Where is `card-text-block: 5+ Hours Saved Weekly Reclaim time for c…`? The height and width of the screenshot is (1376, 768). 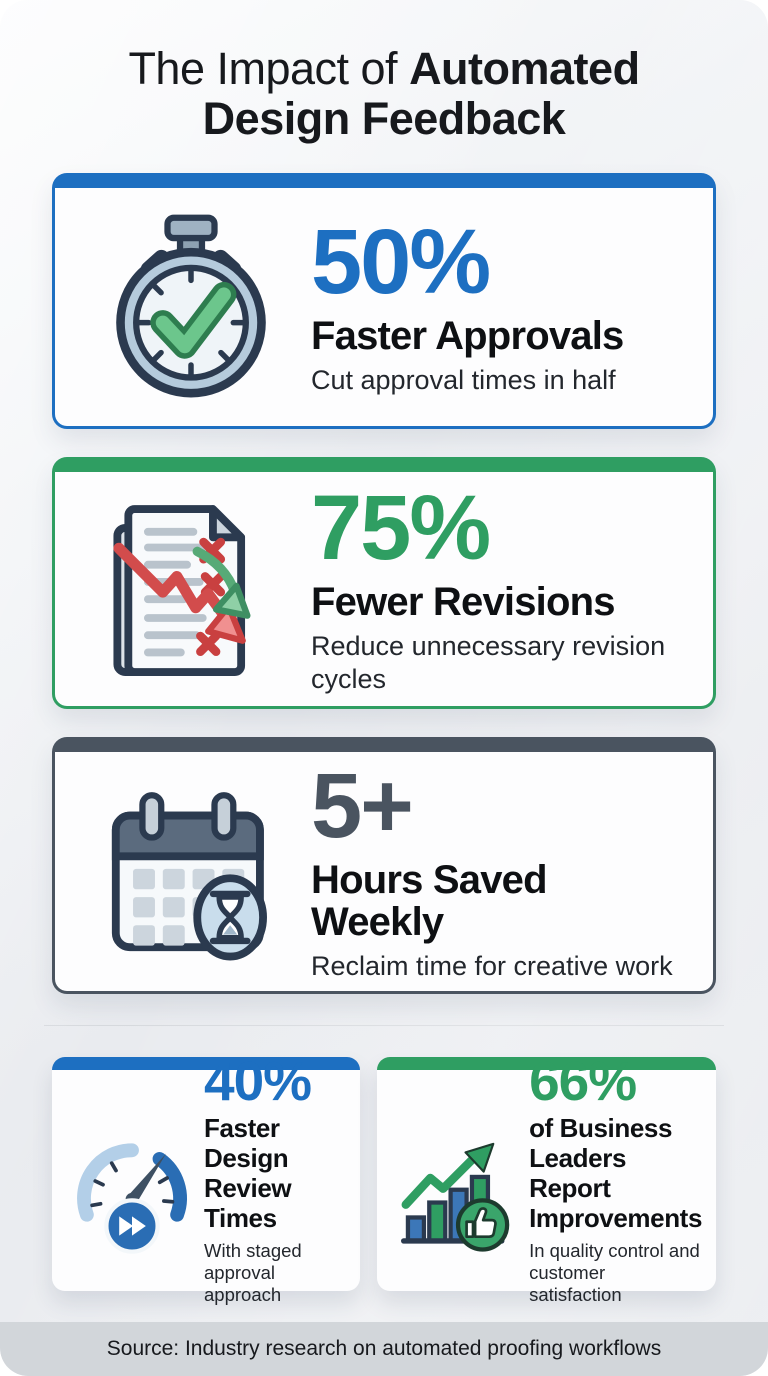
card-text-block: 5+ Hours Saved Weekly Reclaim time for c… is located at coordinates (500, 868).